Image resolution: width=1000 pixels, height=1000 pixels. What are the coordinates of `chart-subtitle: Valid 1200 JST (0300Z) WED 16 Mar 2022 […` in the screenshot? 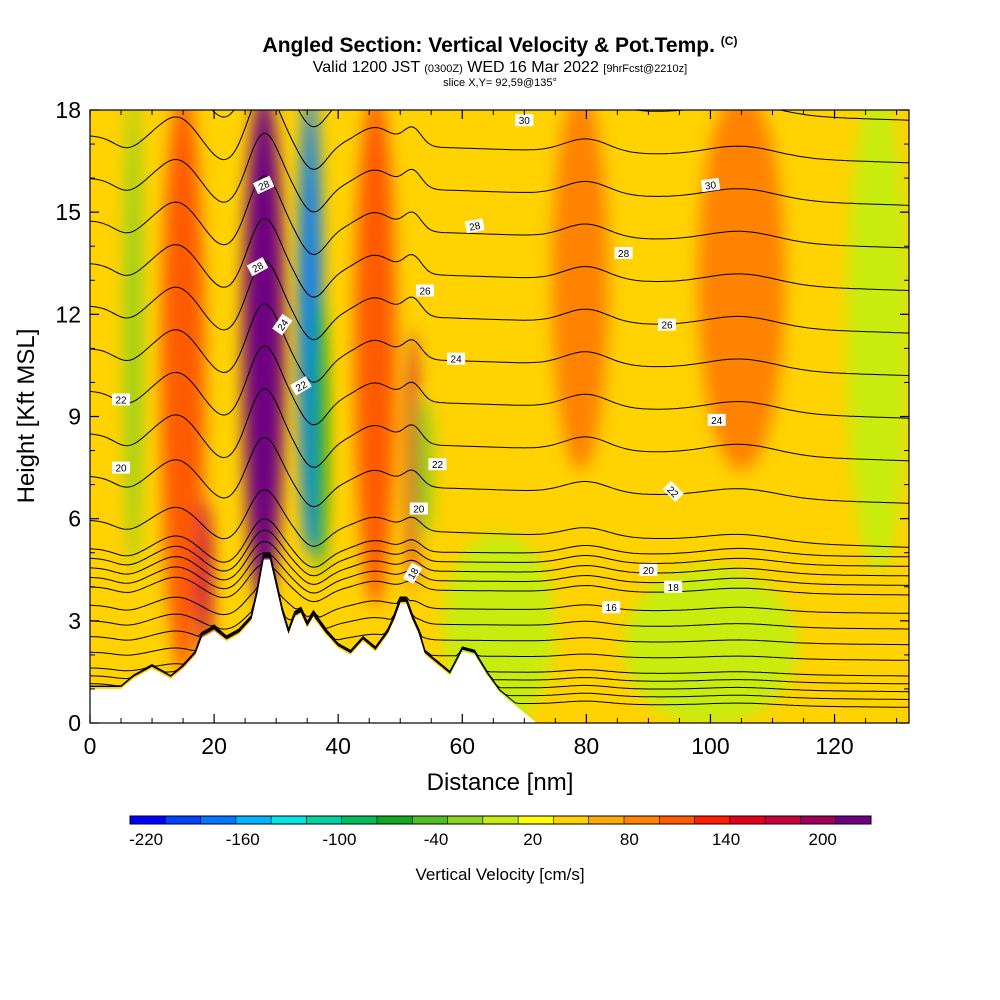 It's located at (500, 68).